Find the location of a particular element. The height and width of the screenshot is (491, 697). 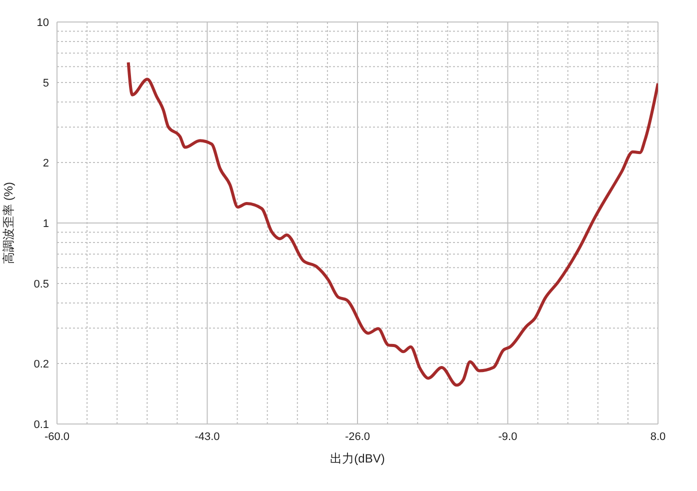

x-tick-label: -9.0 is located at coordinates (508, 436).